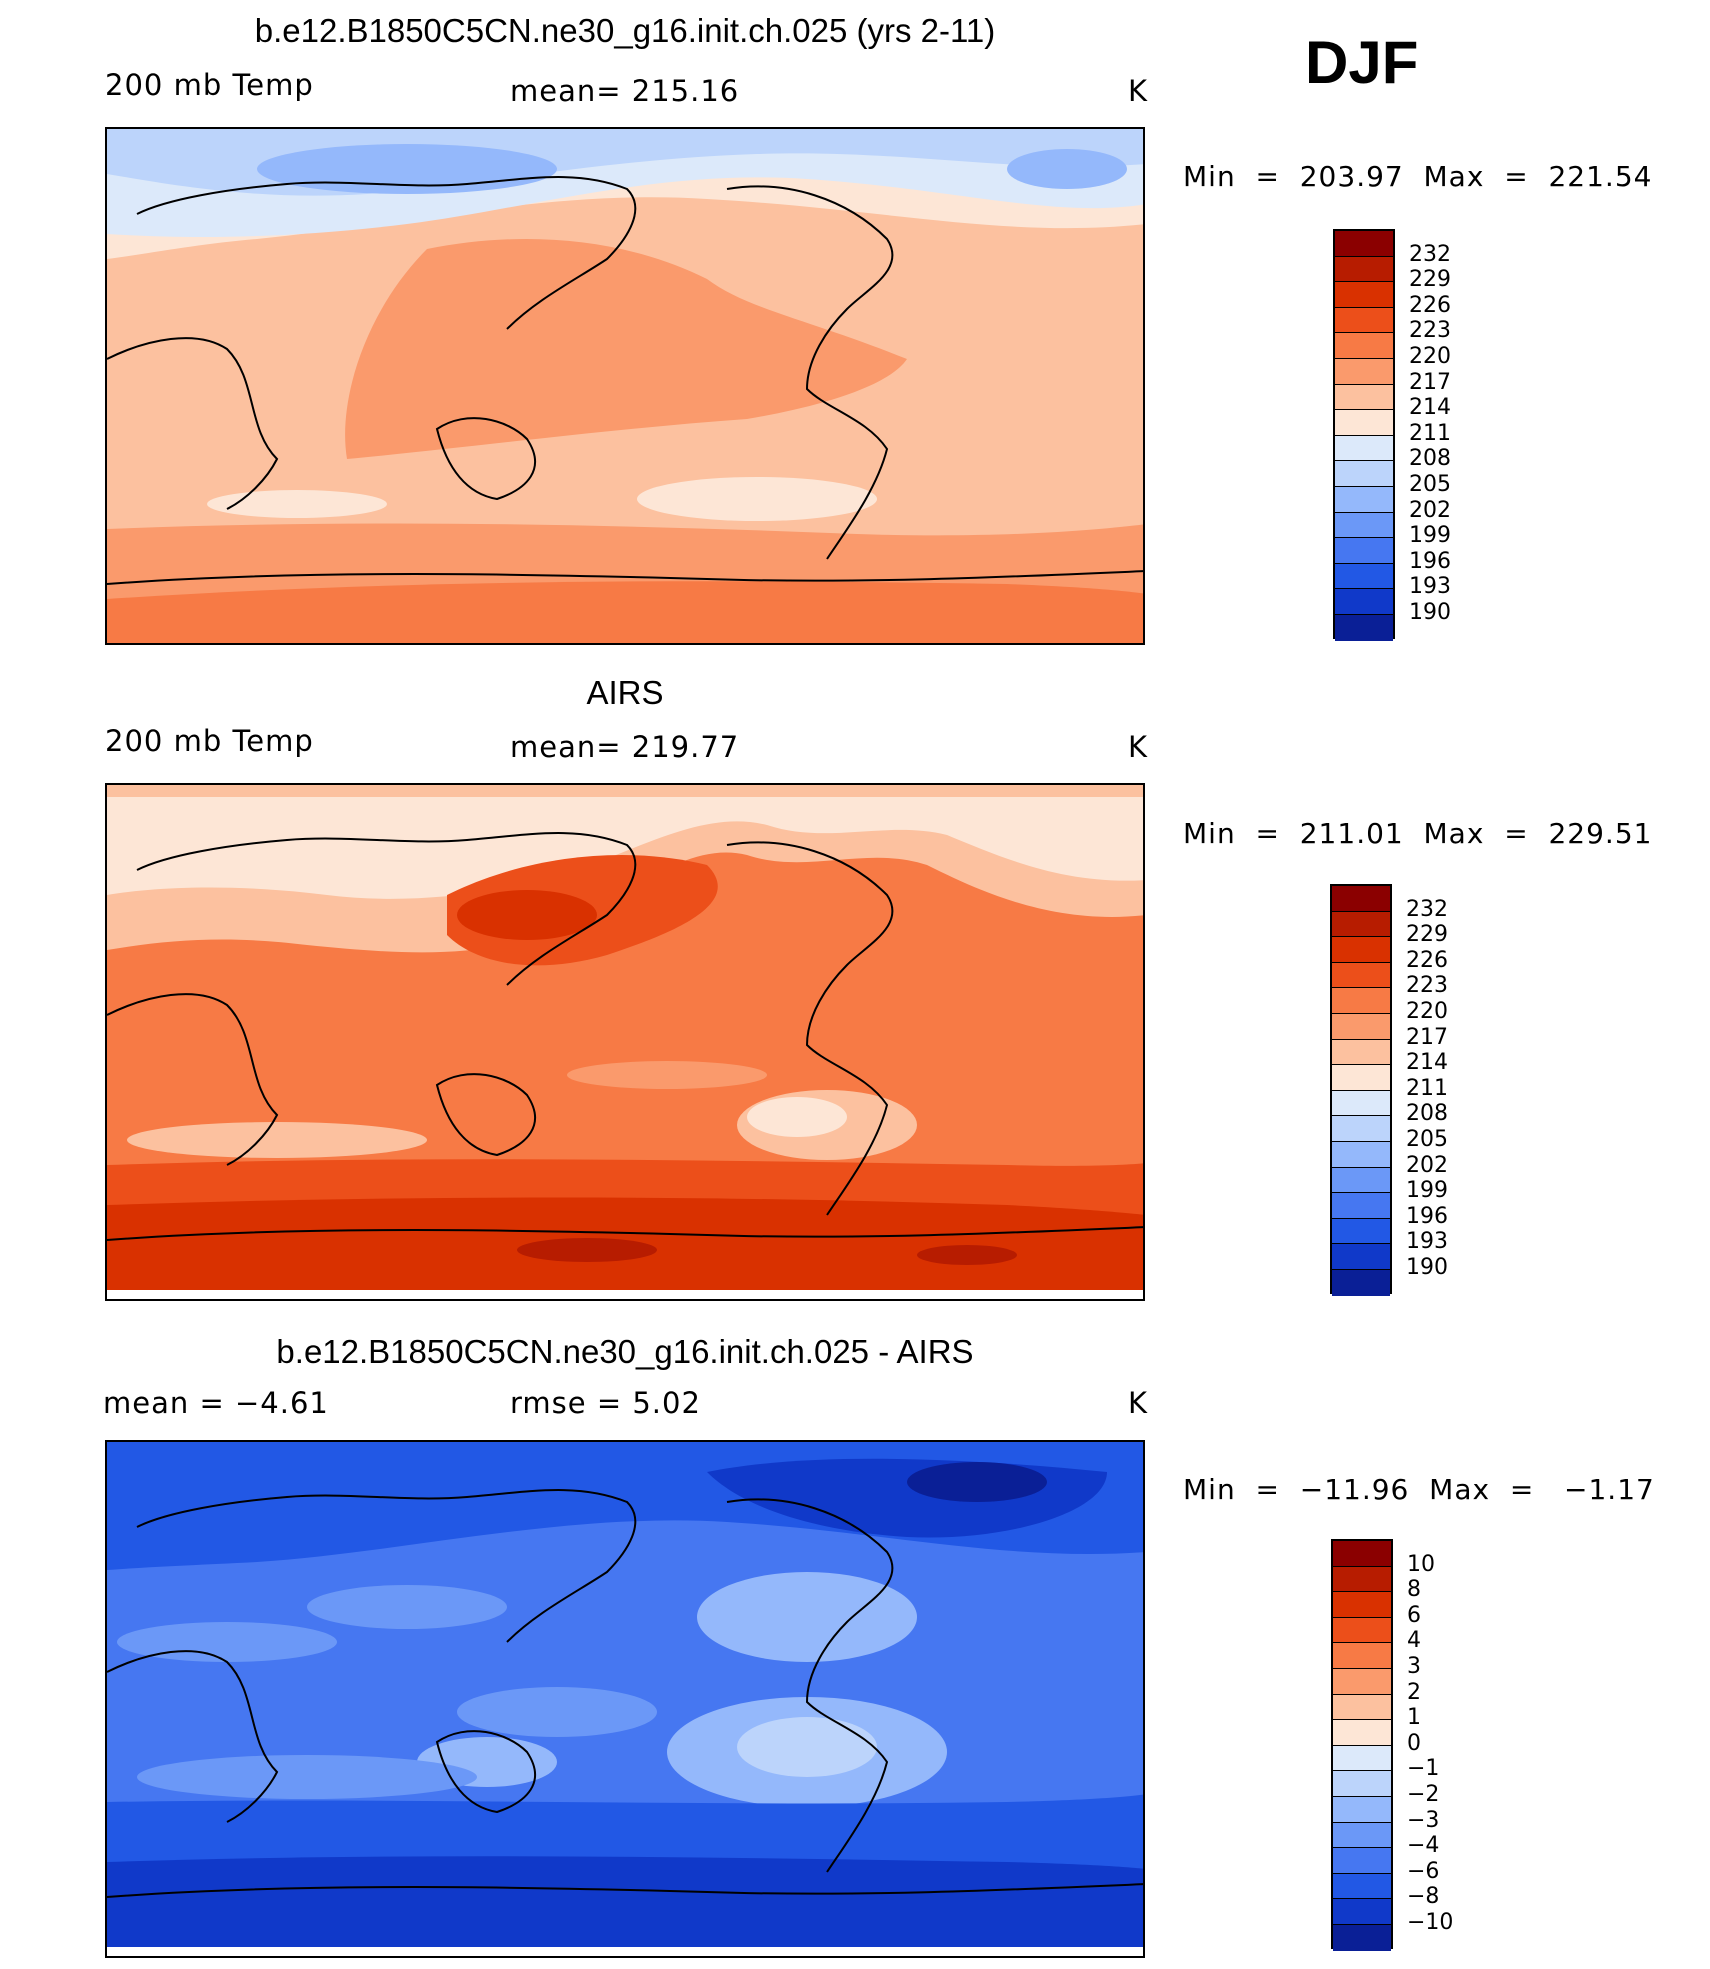 The width and height of the screenshot is (1710, 1969). Describe the element at coordinates (1414, 1666) in the screenshot. I see `colorbar-tick-label: 3` at that location.